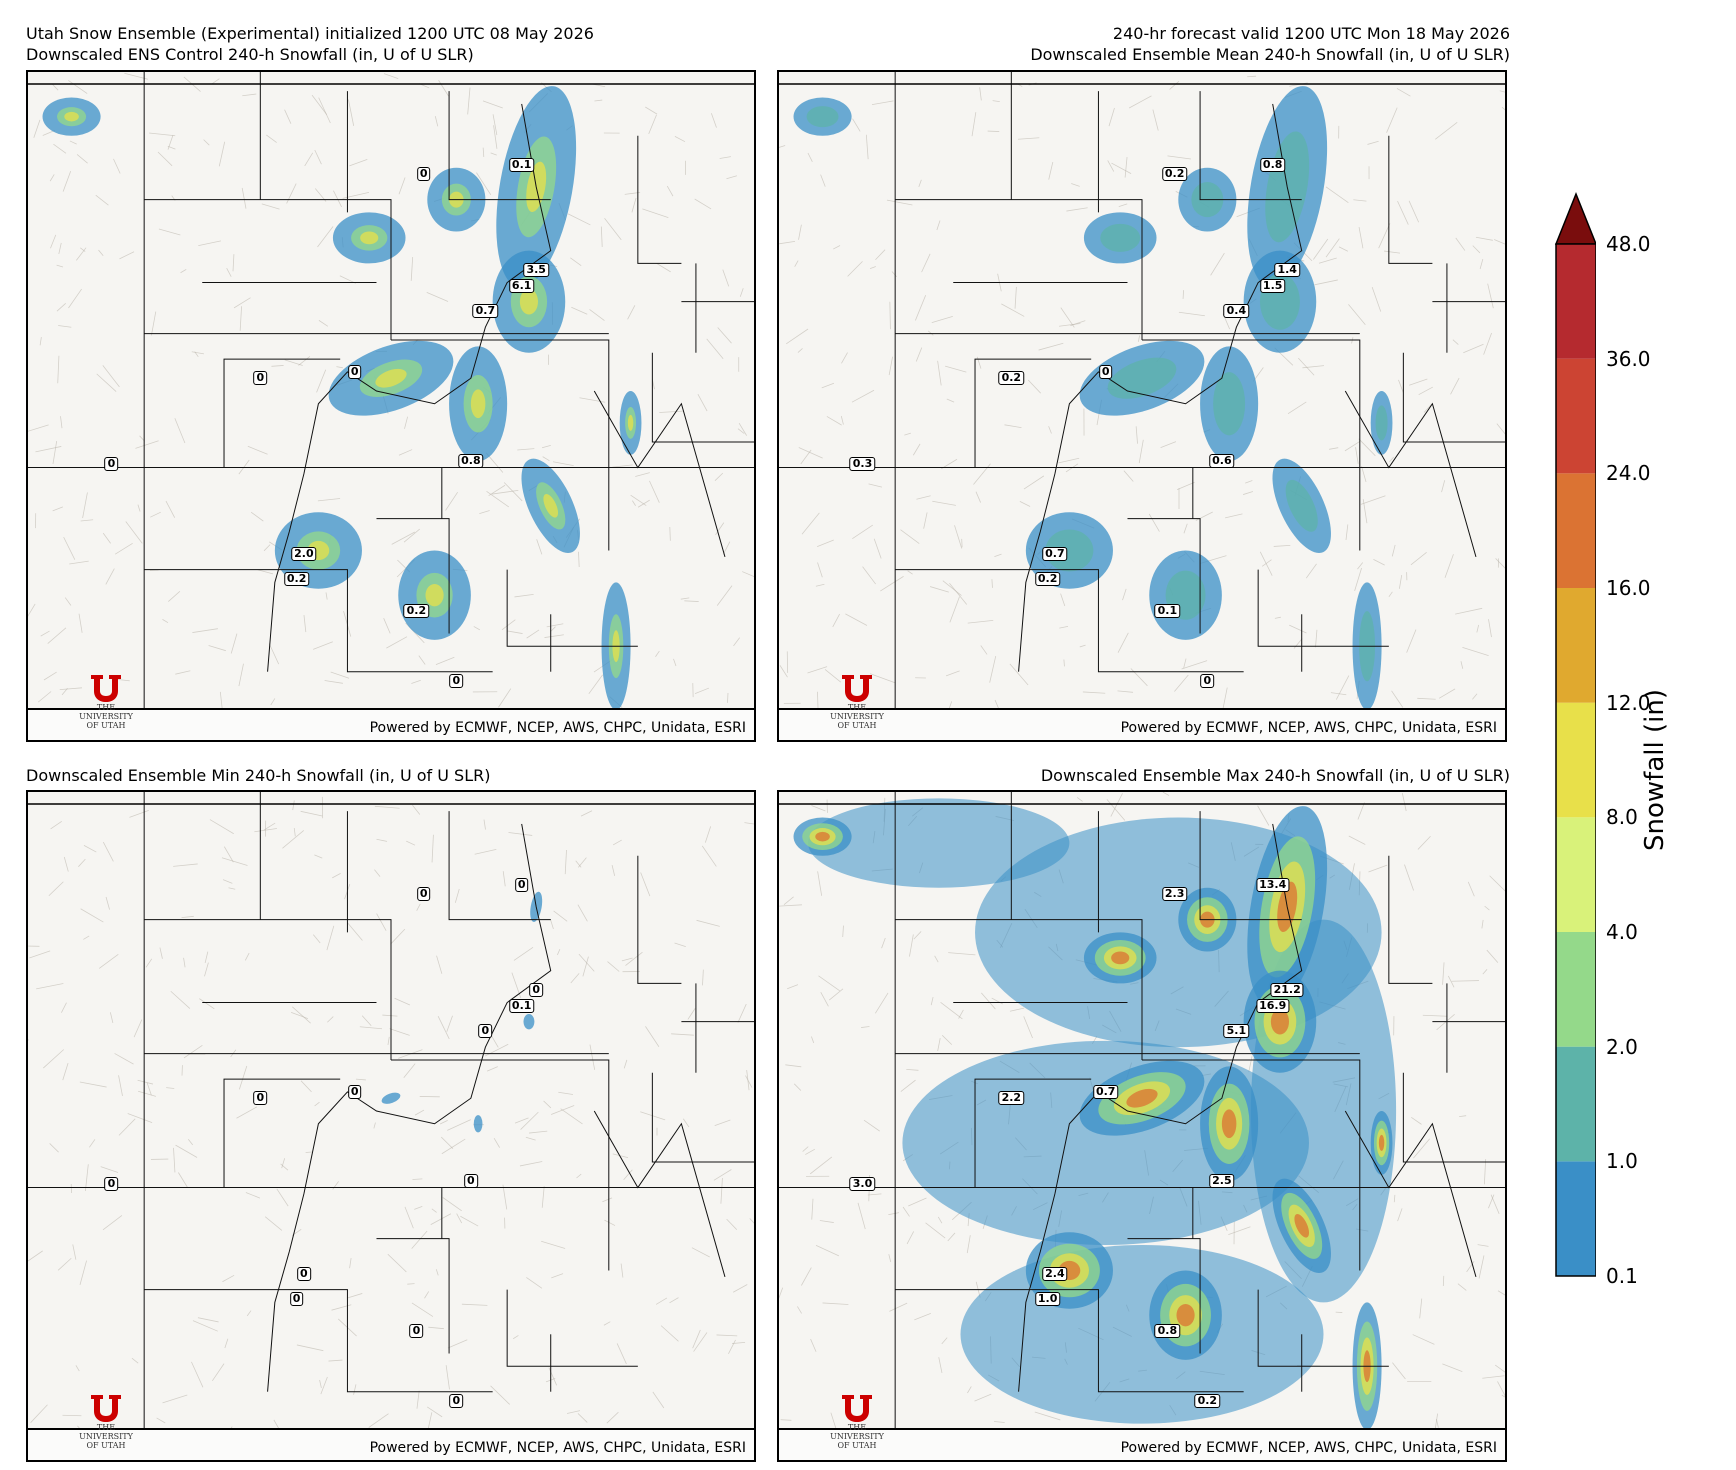 This screenshot has width=1736, height=1470. I want to click on point-value-label: 0.6, so click(1222, 461).